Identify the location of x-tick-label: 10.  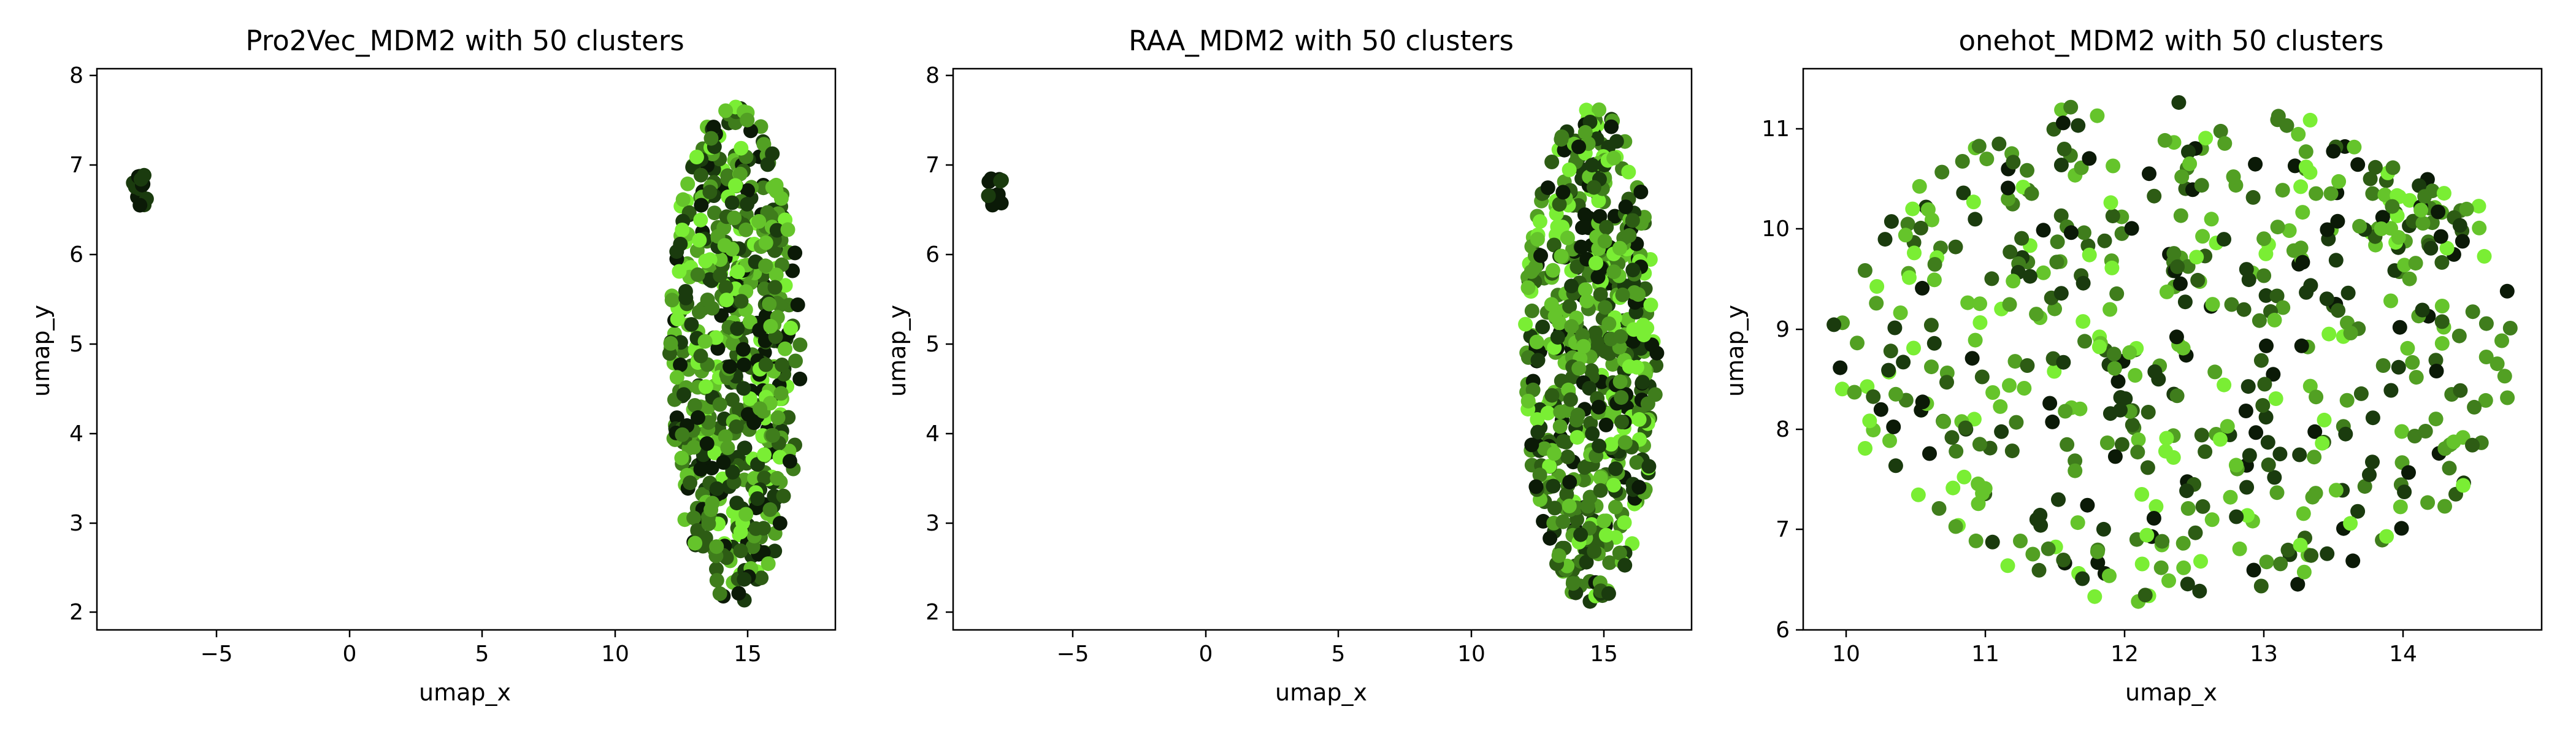
(1471, 654).